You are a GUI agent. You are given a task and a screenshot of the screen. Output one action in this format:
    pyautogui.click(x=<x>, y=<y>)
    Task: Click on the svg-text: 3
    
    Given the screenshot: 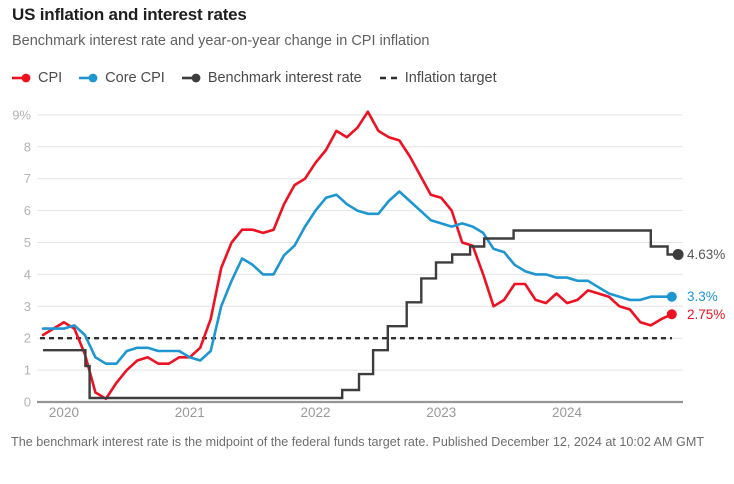 What is the action you would take?
    pyautogui.click(x=27, y=306)
    